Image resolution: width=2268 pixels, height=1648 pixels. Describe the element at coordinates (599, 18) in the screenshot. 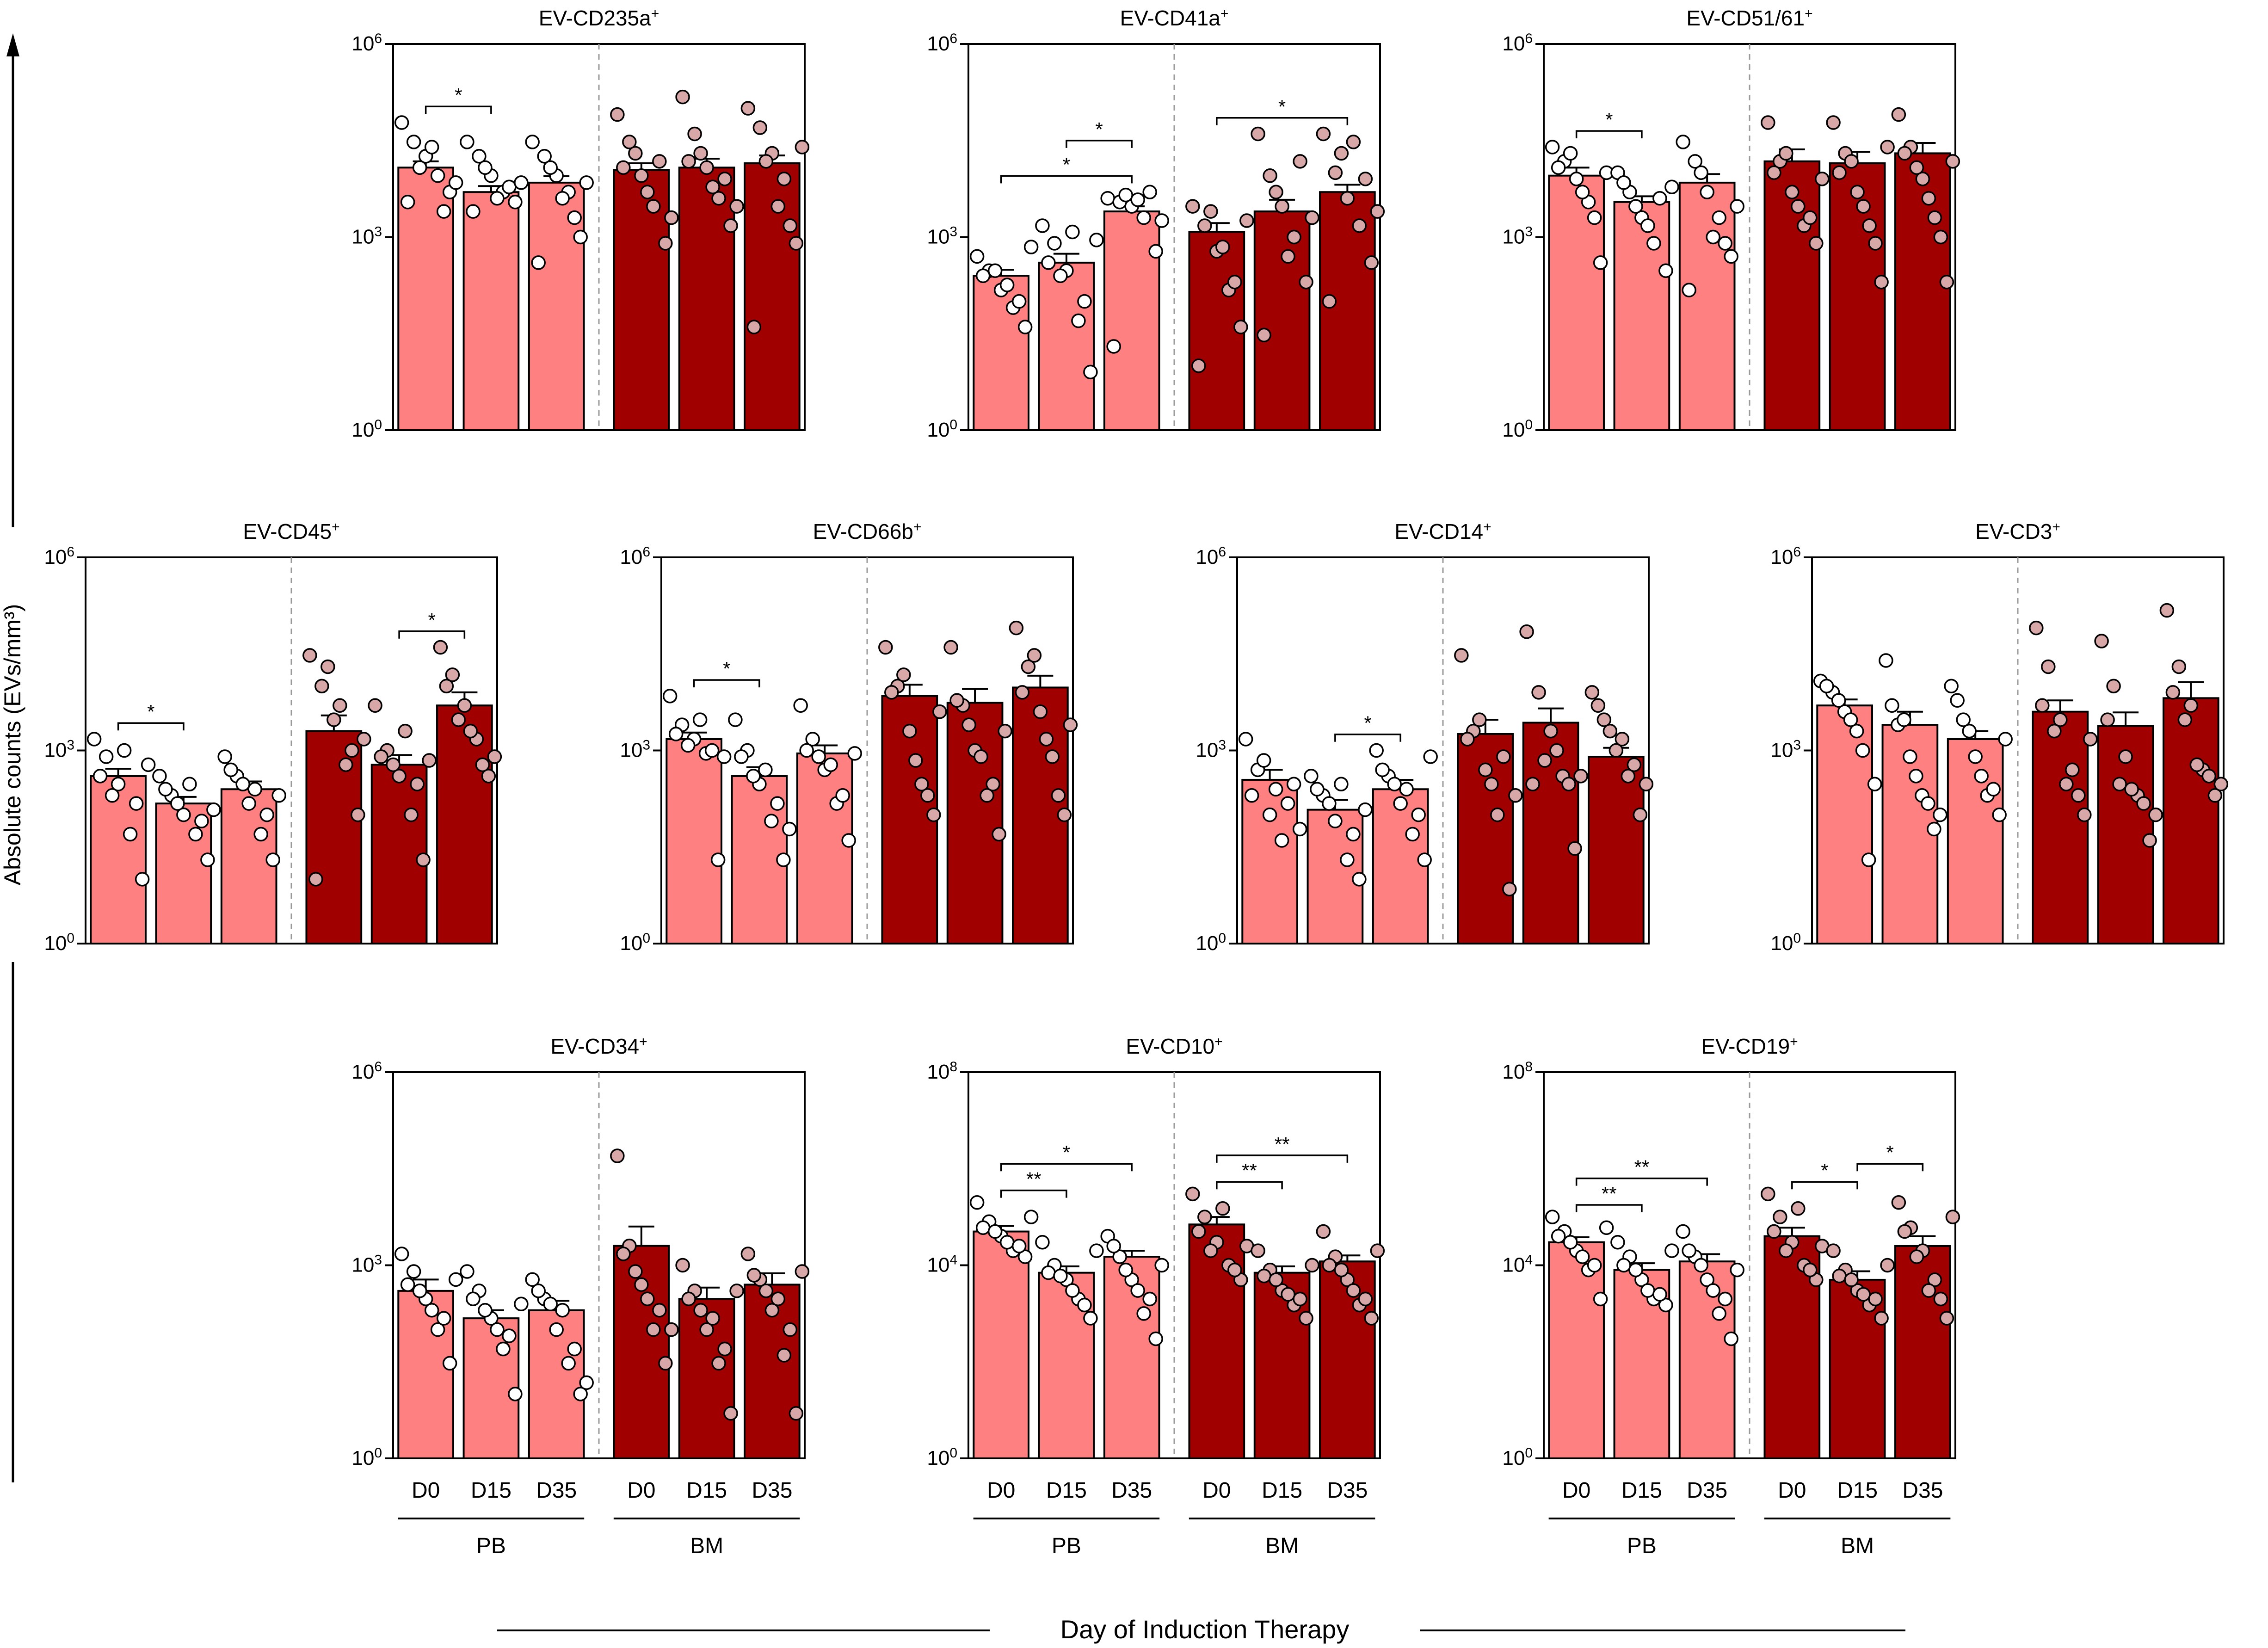

I see `panel-title: EV-CD235a+` at that location.